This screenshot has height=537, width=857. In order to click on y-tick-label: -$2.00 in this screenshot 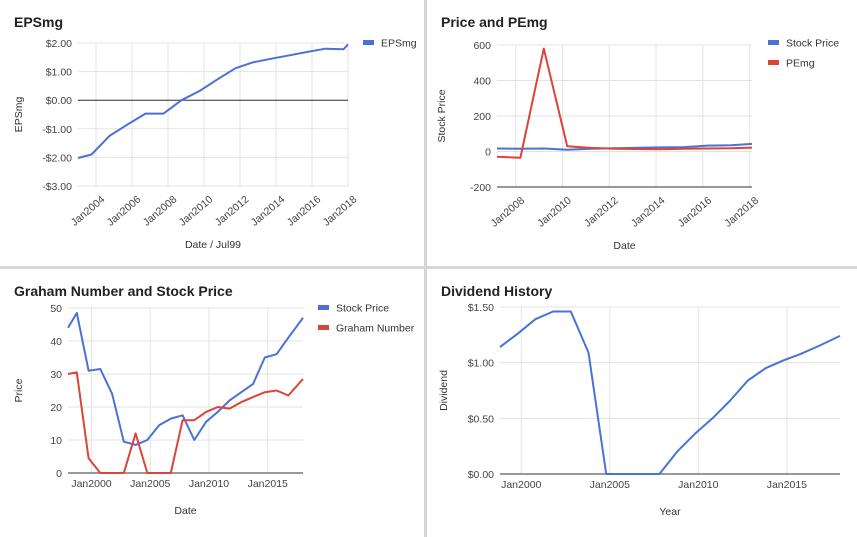, I will do `click(57, 158)`.